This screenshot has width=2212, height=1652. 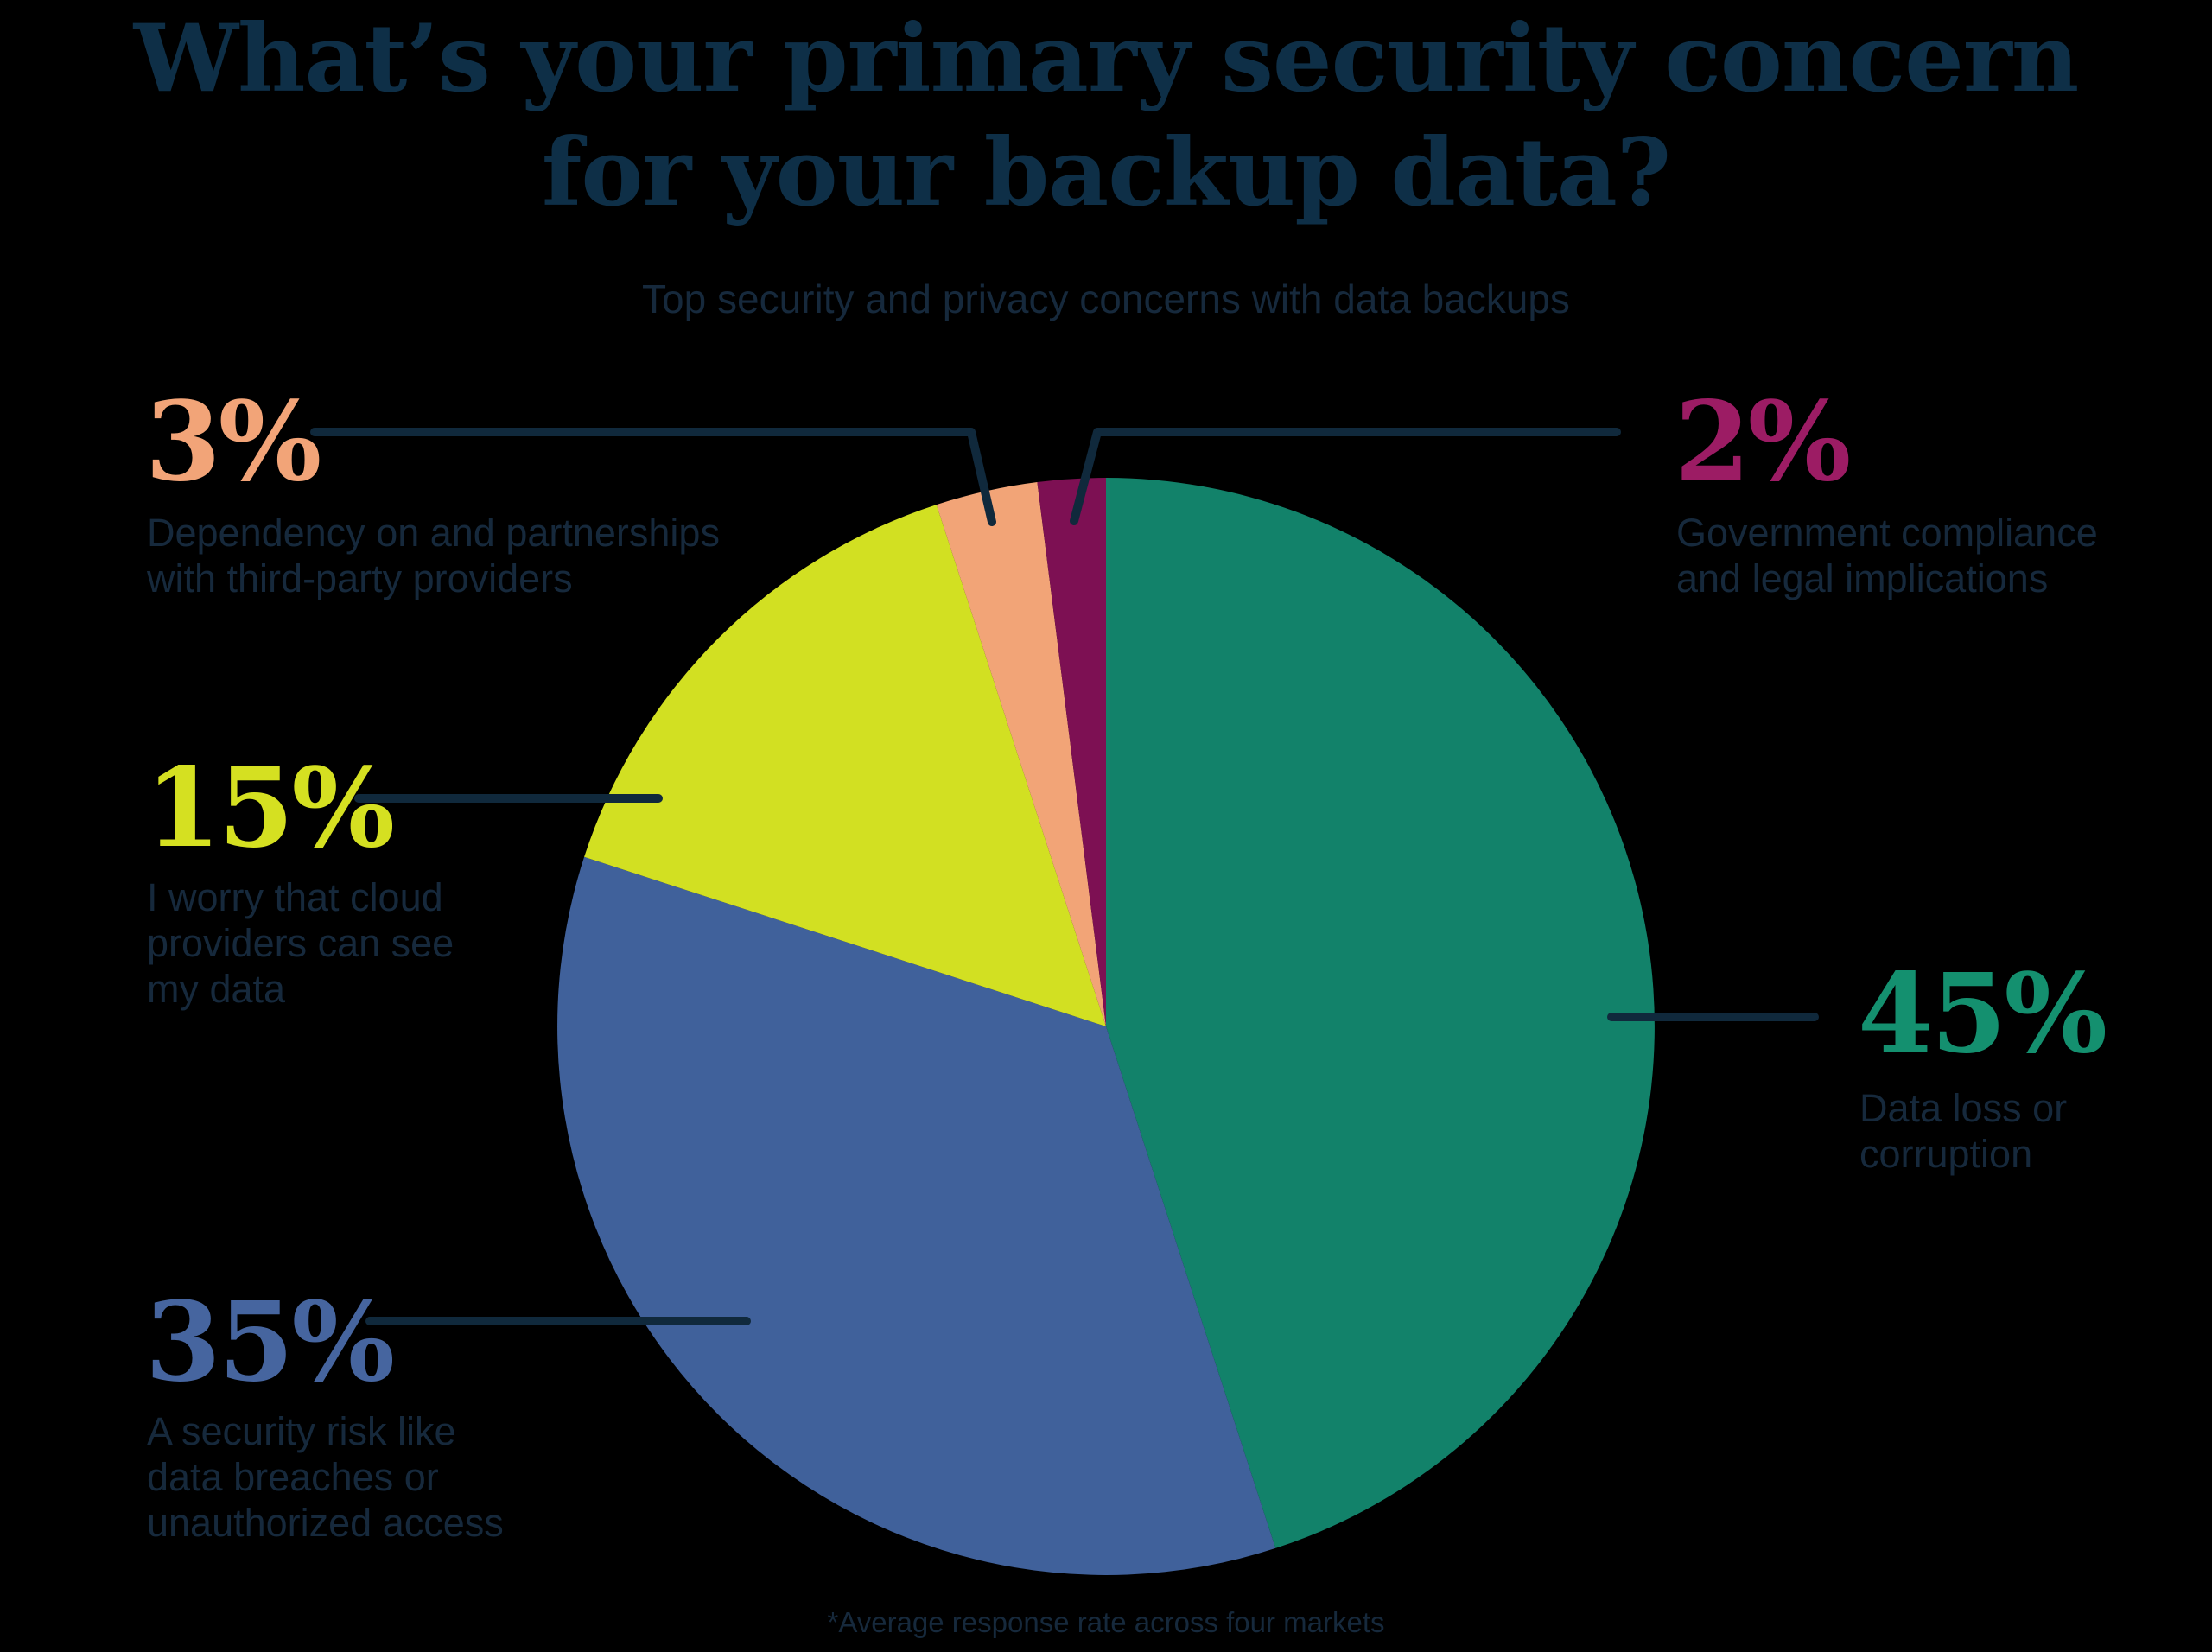 What do you see at coordinates (270, 1342) in the screenshot?
I see `callout-value-35: 35%` at bounding box center [270, 1342].